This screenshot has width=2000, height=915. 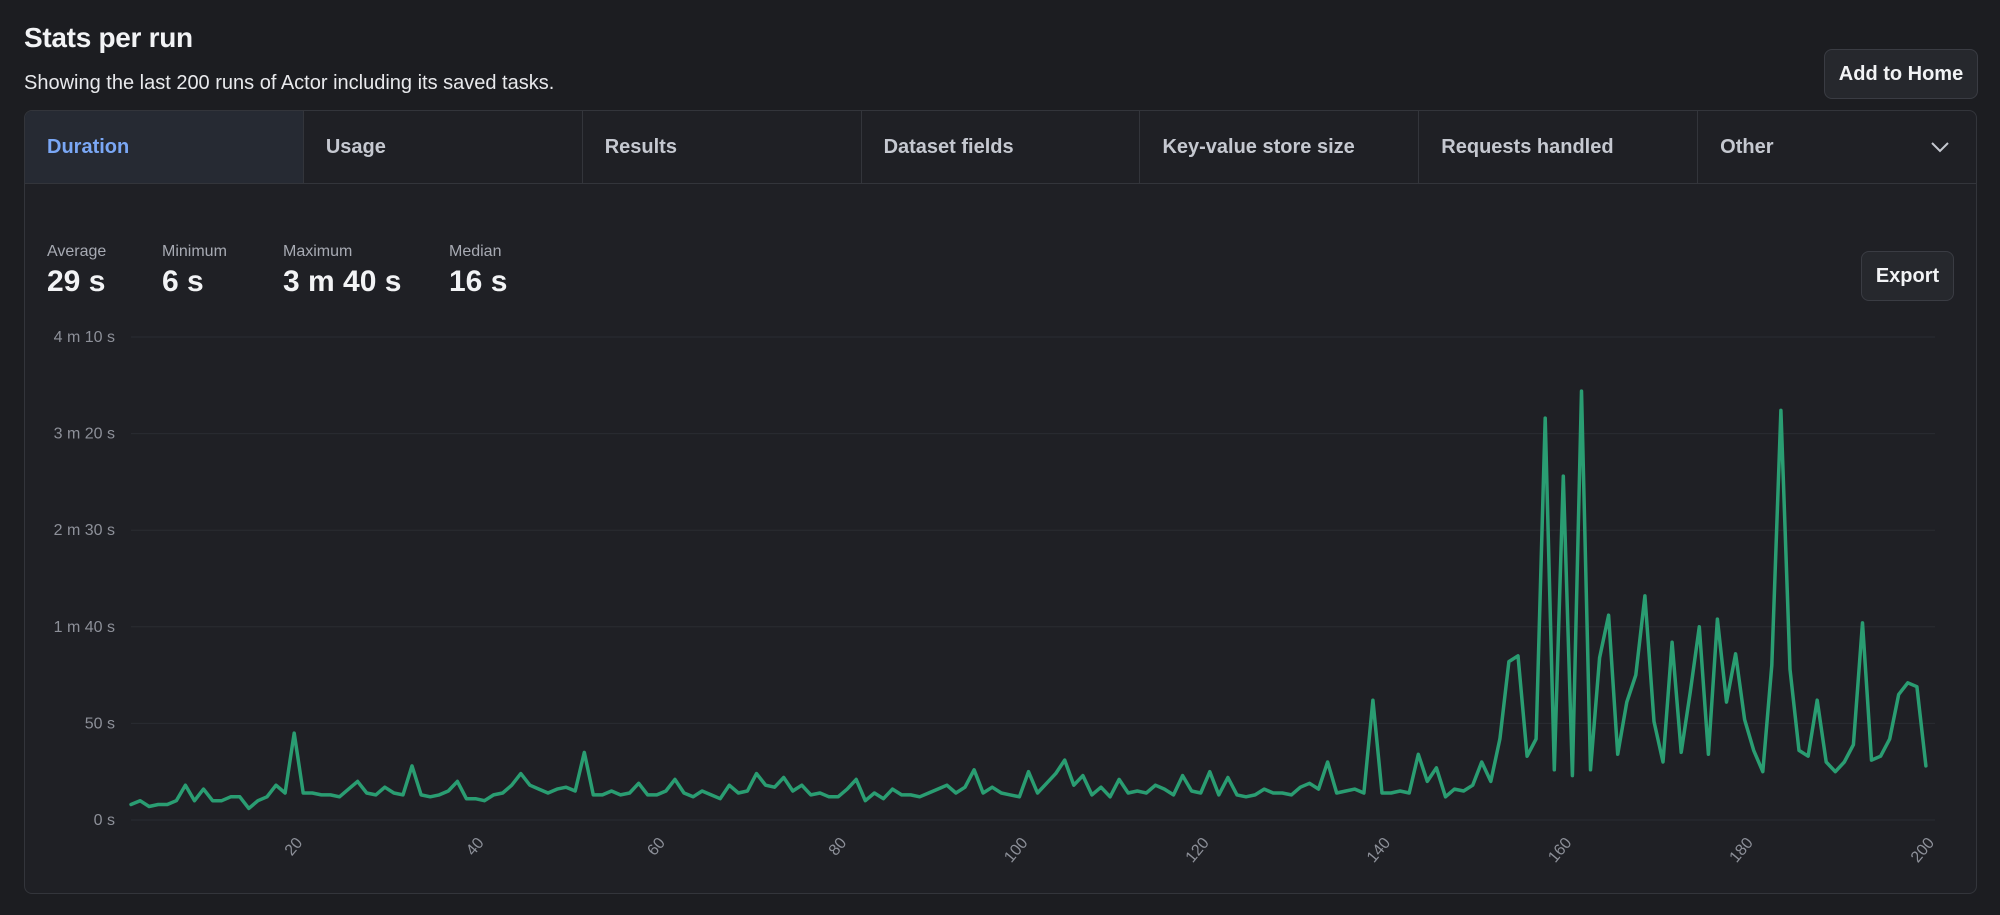 What do you see at coordinates (84, 434) in the screenshot?
I see `y-tick-label: 3 m 20 s` at bounding box center [84, 434].